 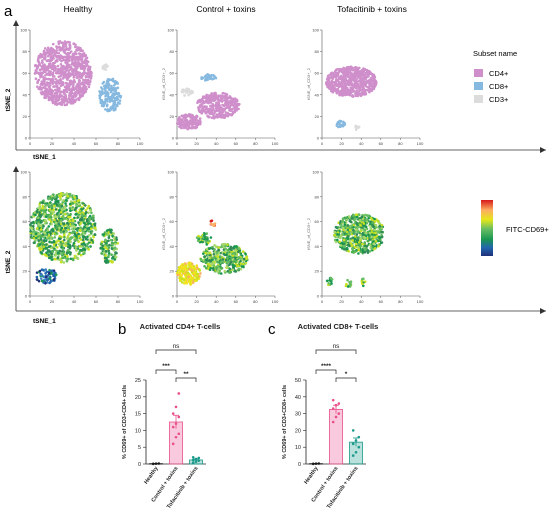 I want to click on tsne-ylabel-top: tSNE_2, so click(x=8, y=99).